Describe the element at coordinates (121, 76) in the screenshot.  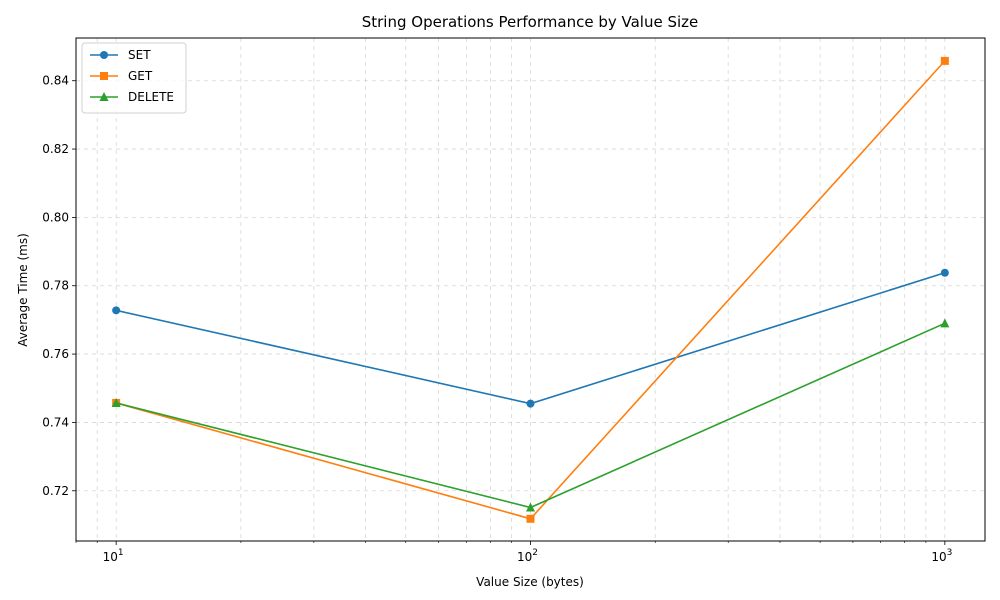
I see `legend-entry: GET` at that location.